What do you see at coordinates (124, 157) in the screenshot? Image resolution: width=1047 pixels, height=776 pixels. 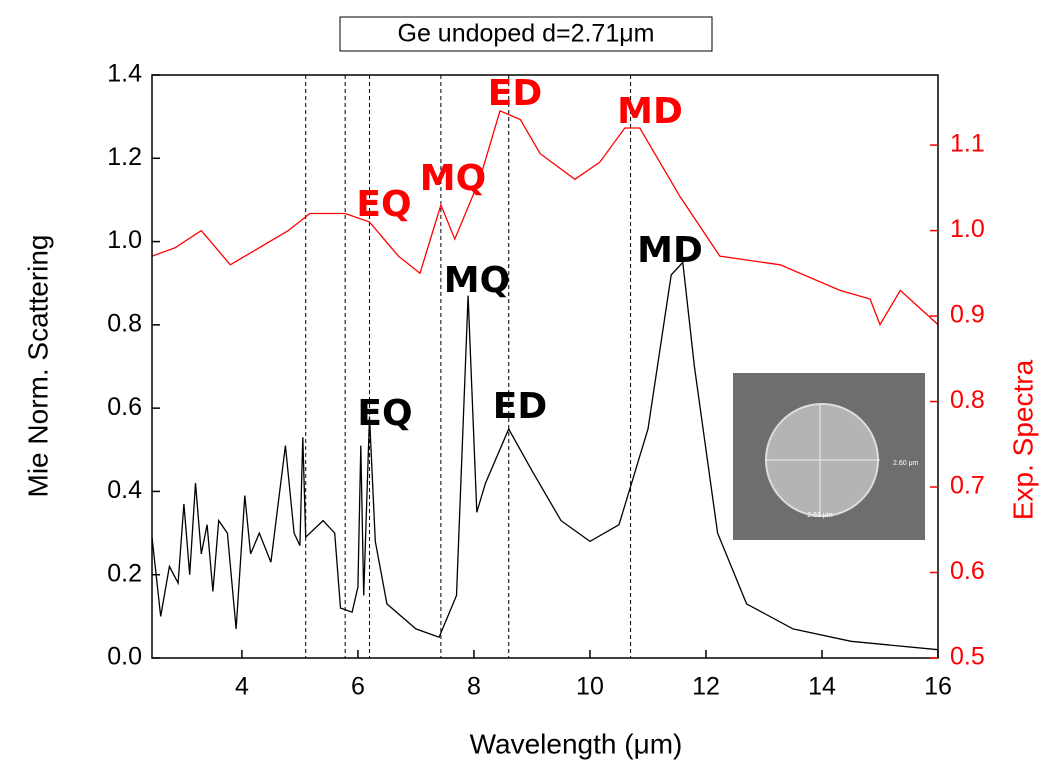 I see `y-tick-label: 1.2` at bounding box center [124, 157].